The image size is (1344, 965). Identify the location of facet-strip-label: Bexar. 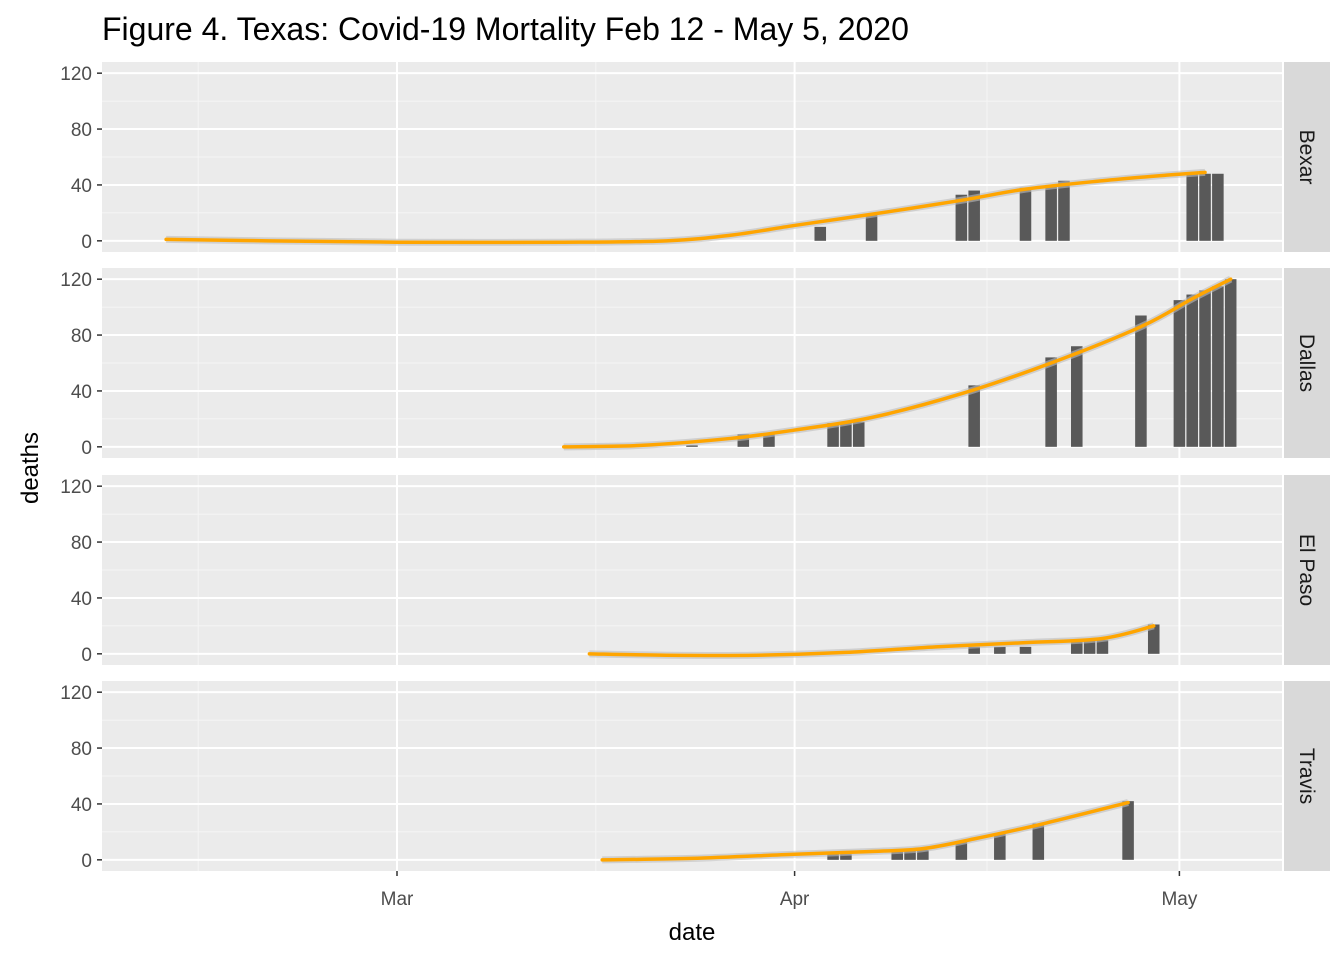
(1306, 157).